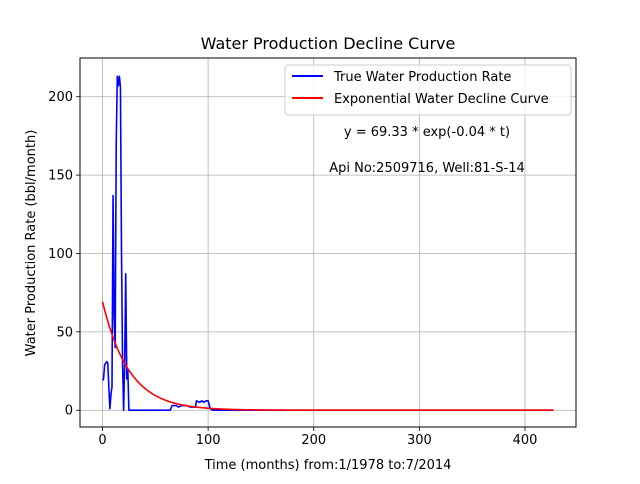 The height and width of the screenshot is (484, 640). I want to click on legend-box, so click(428, 90).